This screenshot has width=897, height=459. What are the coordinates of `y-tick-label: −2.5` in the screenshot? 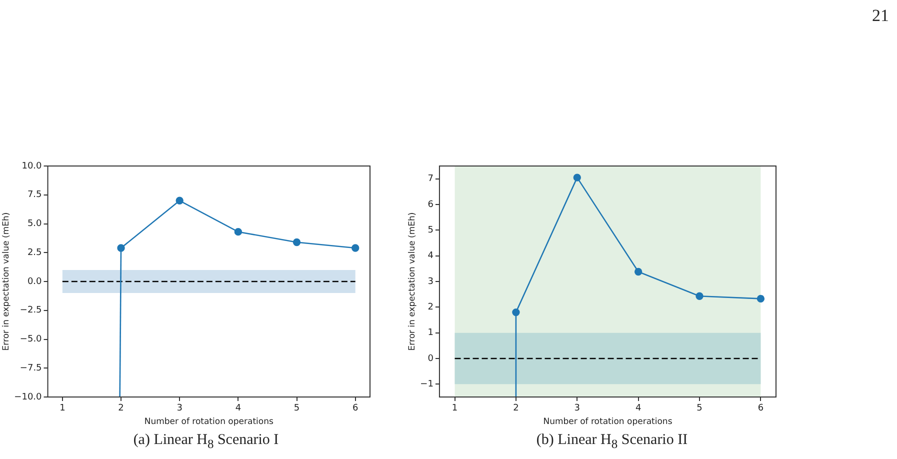 It's located at (31, 311).